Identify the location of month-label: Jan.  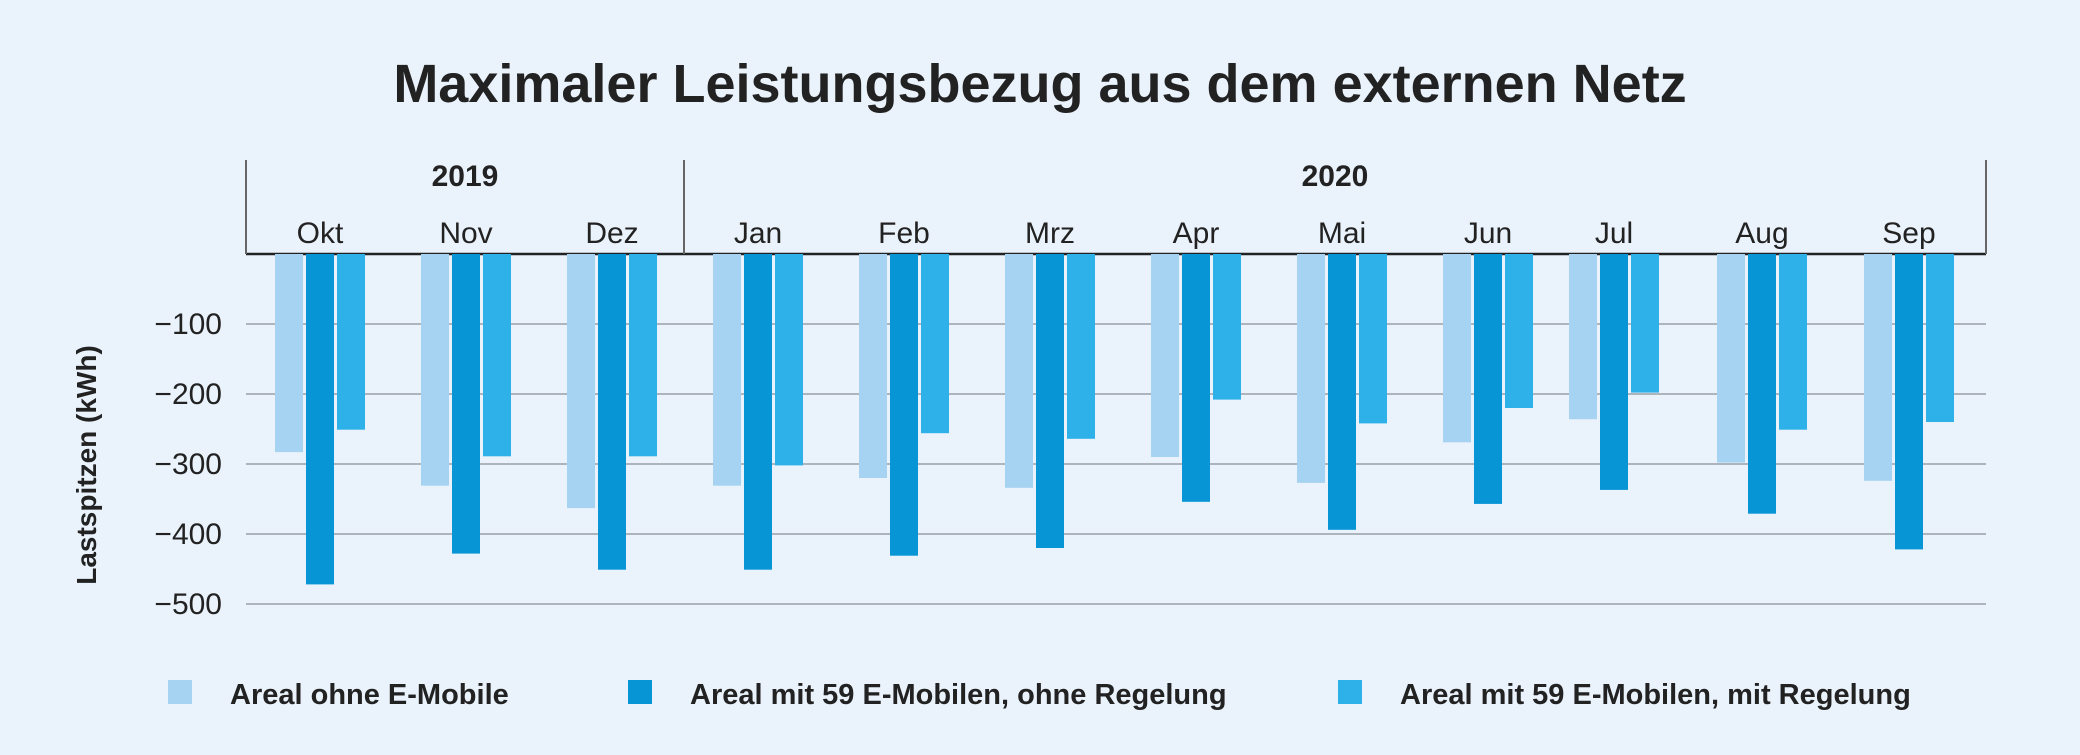
(758, 233).